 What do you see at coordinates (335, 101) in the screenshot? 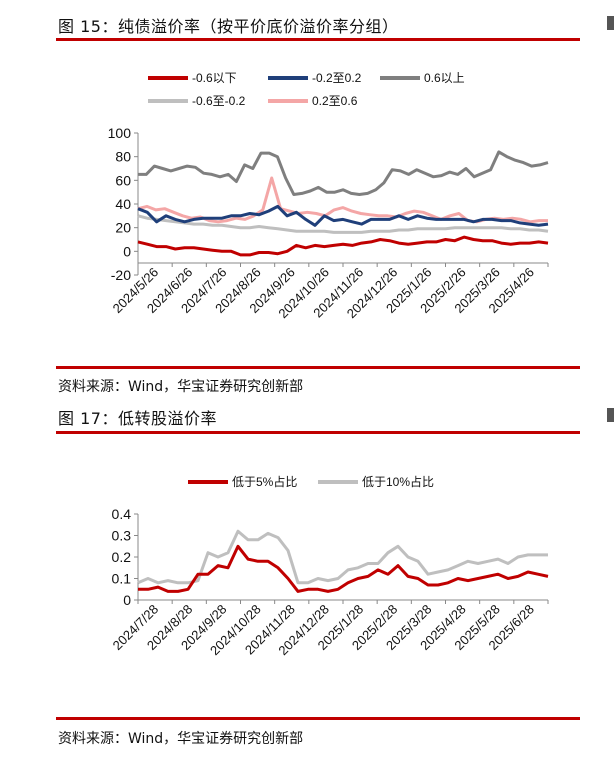
I see `legend-label: 0.2至0.6` at bounding box center [335, 101].